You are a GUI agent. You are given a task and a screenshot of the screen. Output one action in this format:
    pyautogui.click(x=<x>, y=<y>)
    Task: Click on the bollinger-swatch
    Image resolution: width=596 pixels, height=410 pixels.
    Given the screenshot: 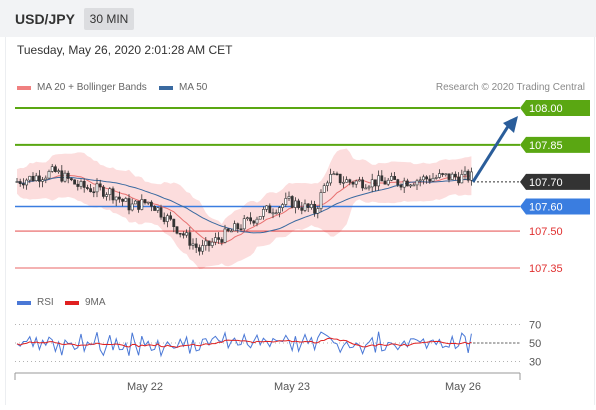 What is the action you would take?
    pyautogui.click(x=24, y=87)
    